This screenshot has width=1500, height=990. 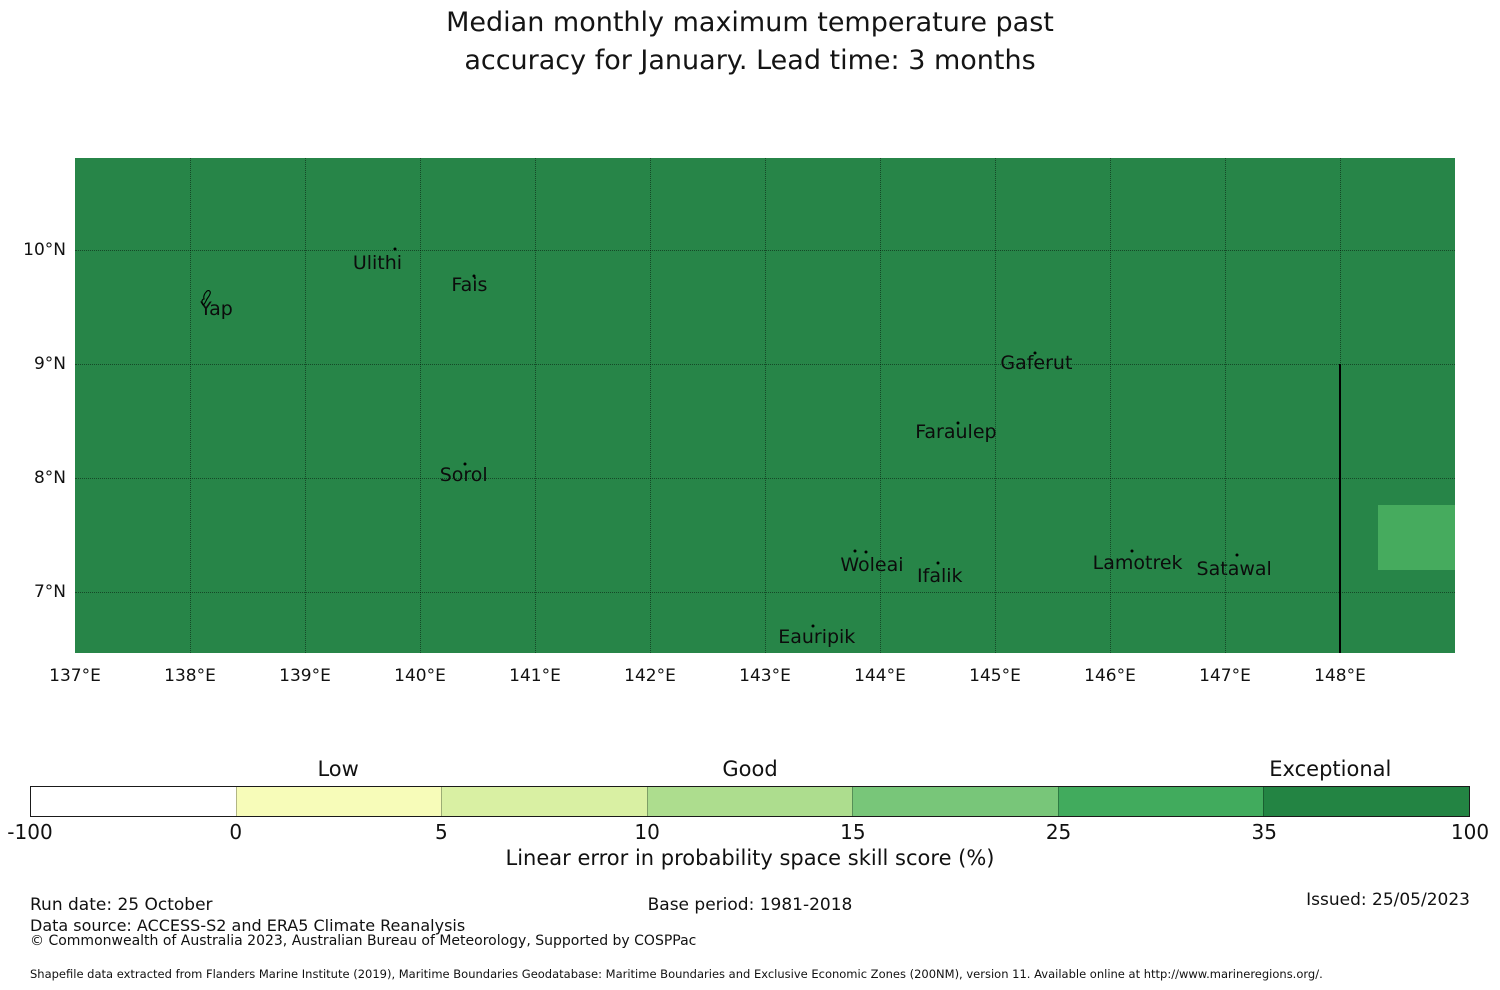 I want to click on colorbar-category-label: Low, so click(x=338, y=769).